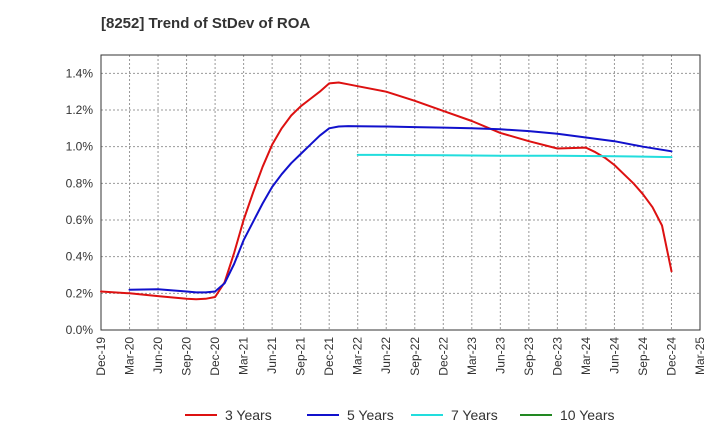 The width and height of the screenshot is (720, 440). Describe the element at coordinates (557, 356) in the screenshot. I see `x-tick-label: Dec-23` at that location.